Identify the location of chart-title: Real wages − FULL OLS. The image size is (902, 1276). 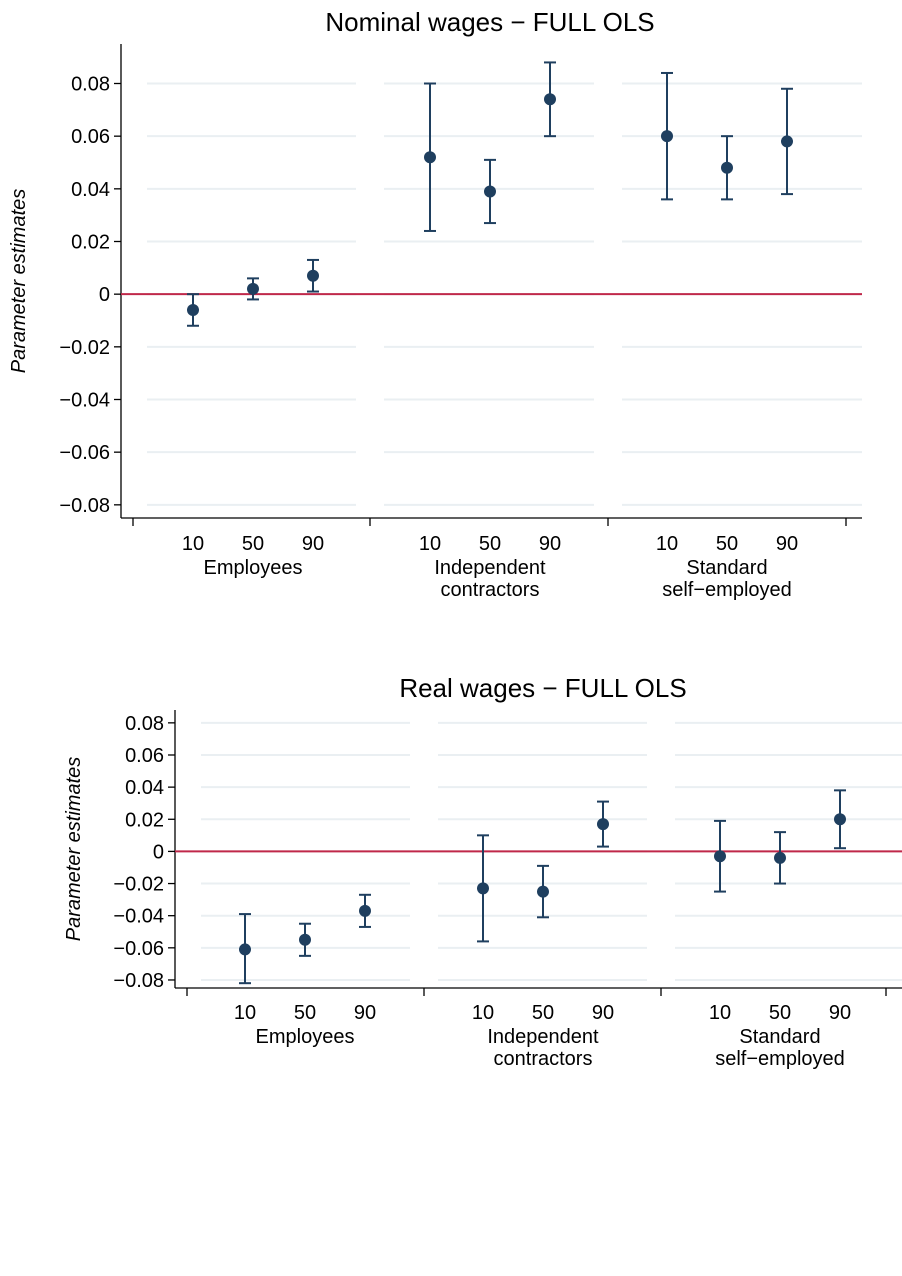
(542, 688).